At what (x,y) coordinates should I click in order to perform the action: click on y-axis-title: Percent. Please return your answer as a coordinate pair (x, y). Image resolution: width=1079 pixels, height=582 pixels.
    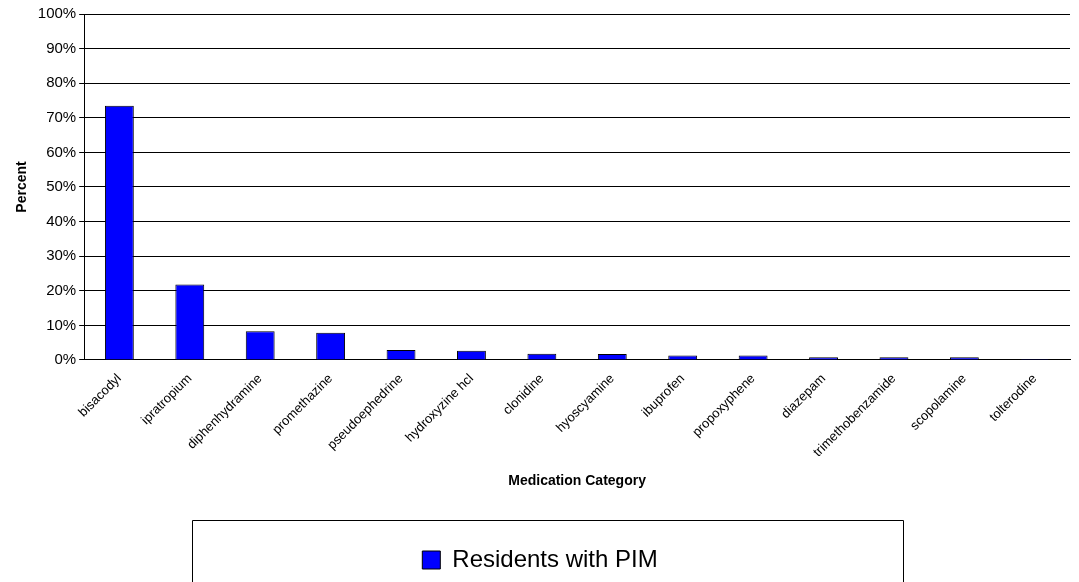
    Looking at the image, I should click on (21, 186).